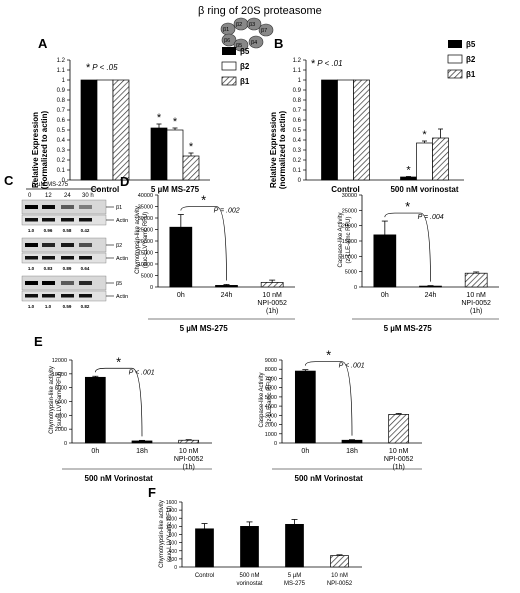 This screenshot has width=520, height=593. I want to click on y-tick-label: 1000, so click(271, 435).